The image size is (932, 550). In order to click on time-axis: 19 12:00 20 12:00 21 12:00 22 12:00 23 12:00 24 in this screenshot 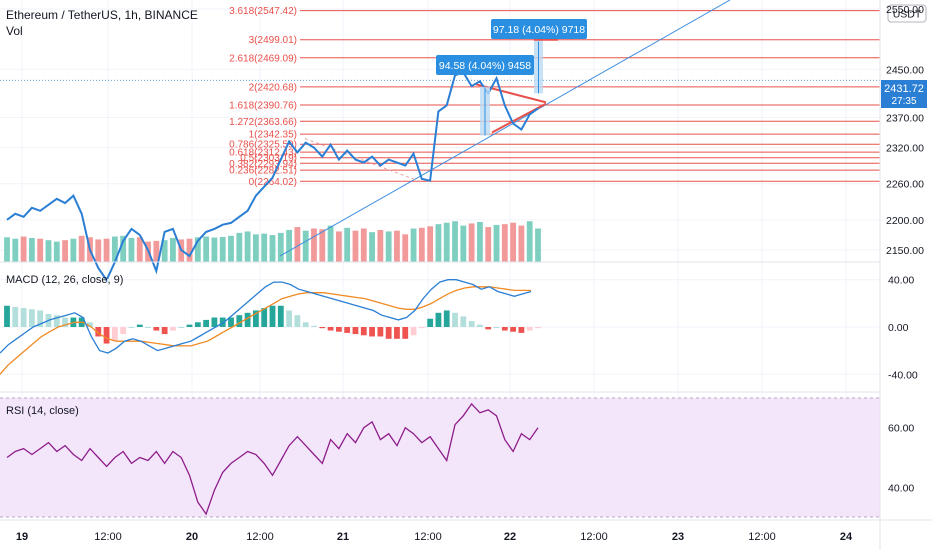, I will do `click(434, 537)`.